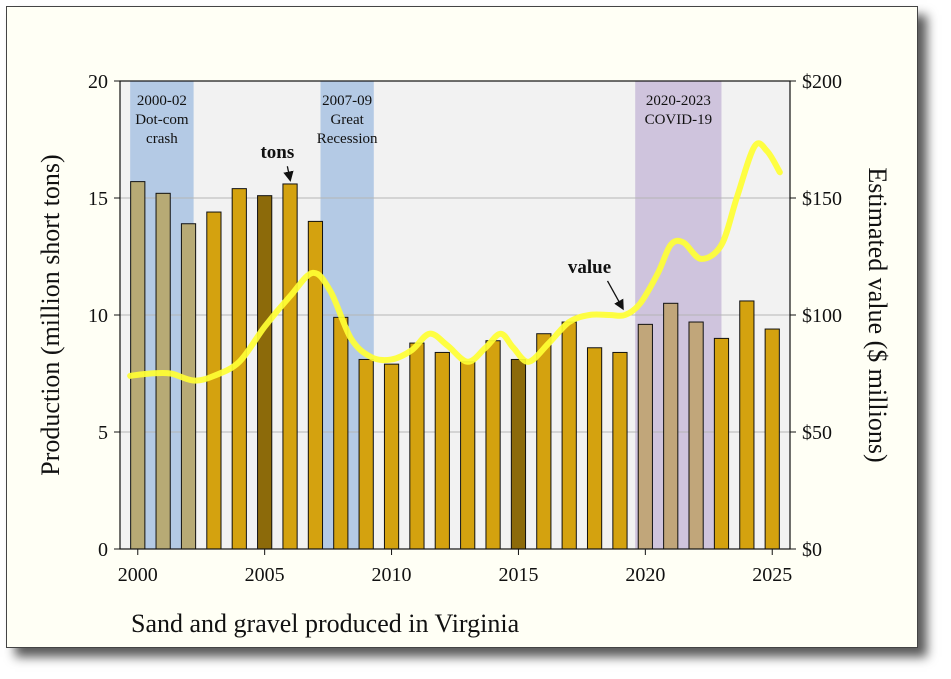 This screenshot has width=951, height=679. What do you see at coordinates (366, 454) in the screenshot?
I see `bar-2009` at bounding box center [366, 454].